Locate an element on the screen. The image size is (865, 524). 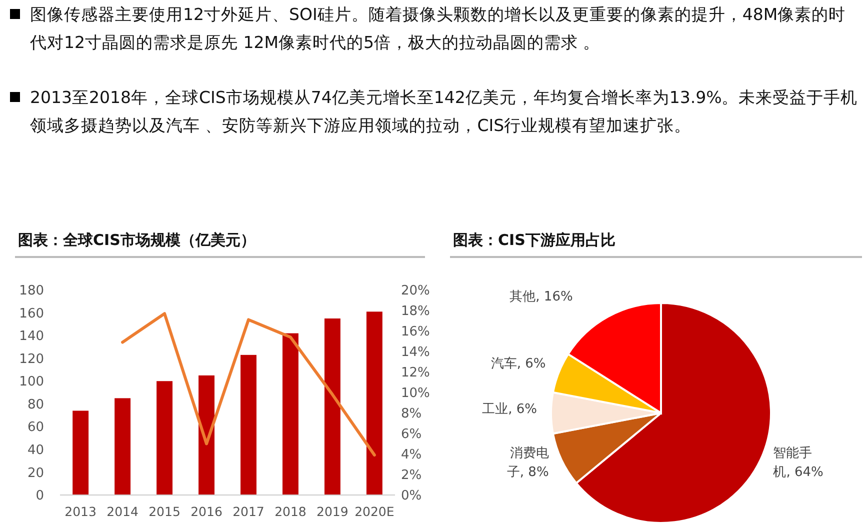
slice-label: 消费电子, 8% is located at coordinates (527, 463).